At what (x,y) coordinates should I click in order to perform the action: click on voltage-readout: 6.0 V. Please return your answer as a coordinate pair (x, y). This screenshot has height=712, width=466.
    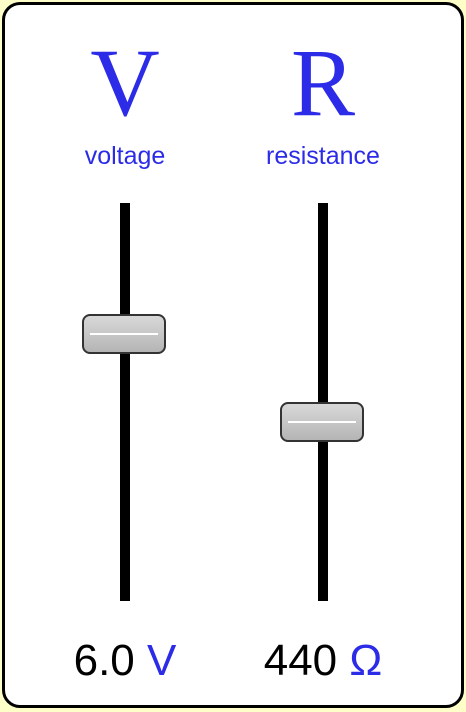
    Looking at the image, I should click on (125, 661).